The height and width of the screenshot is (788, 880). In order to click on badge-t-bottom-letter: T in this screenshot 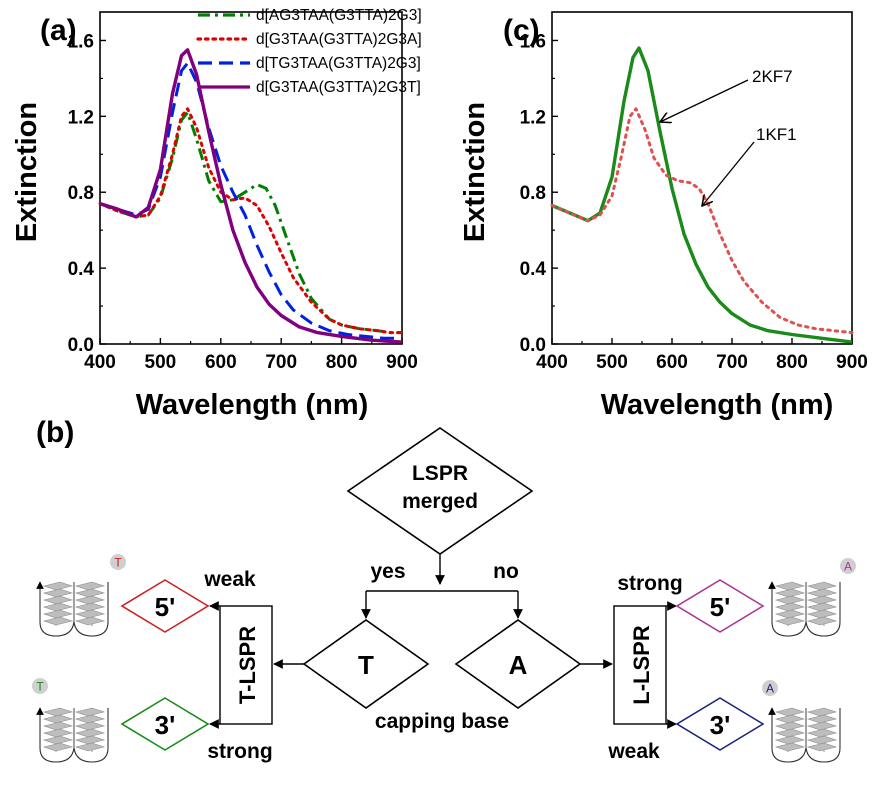, I will do `click(40, 687)`.